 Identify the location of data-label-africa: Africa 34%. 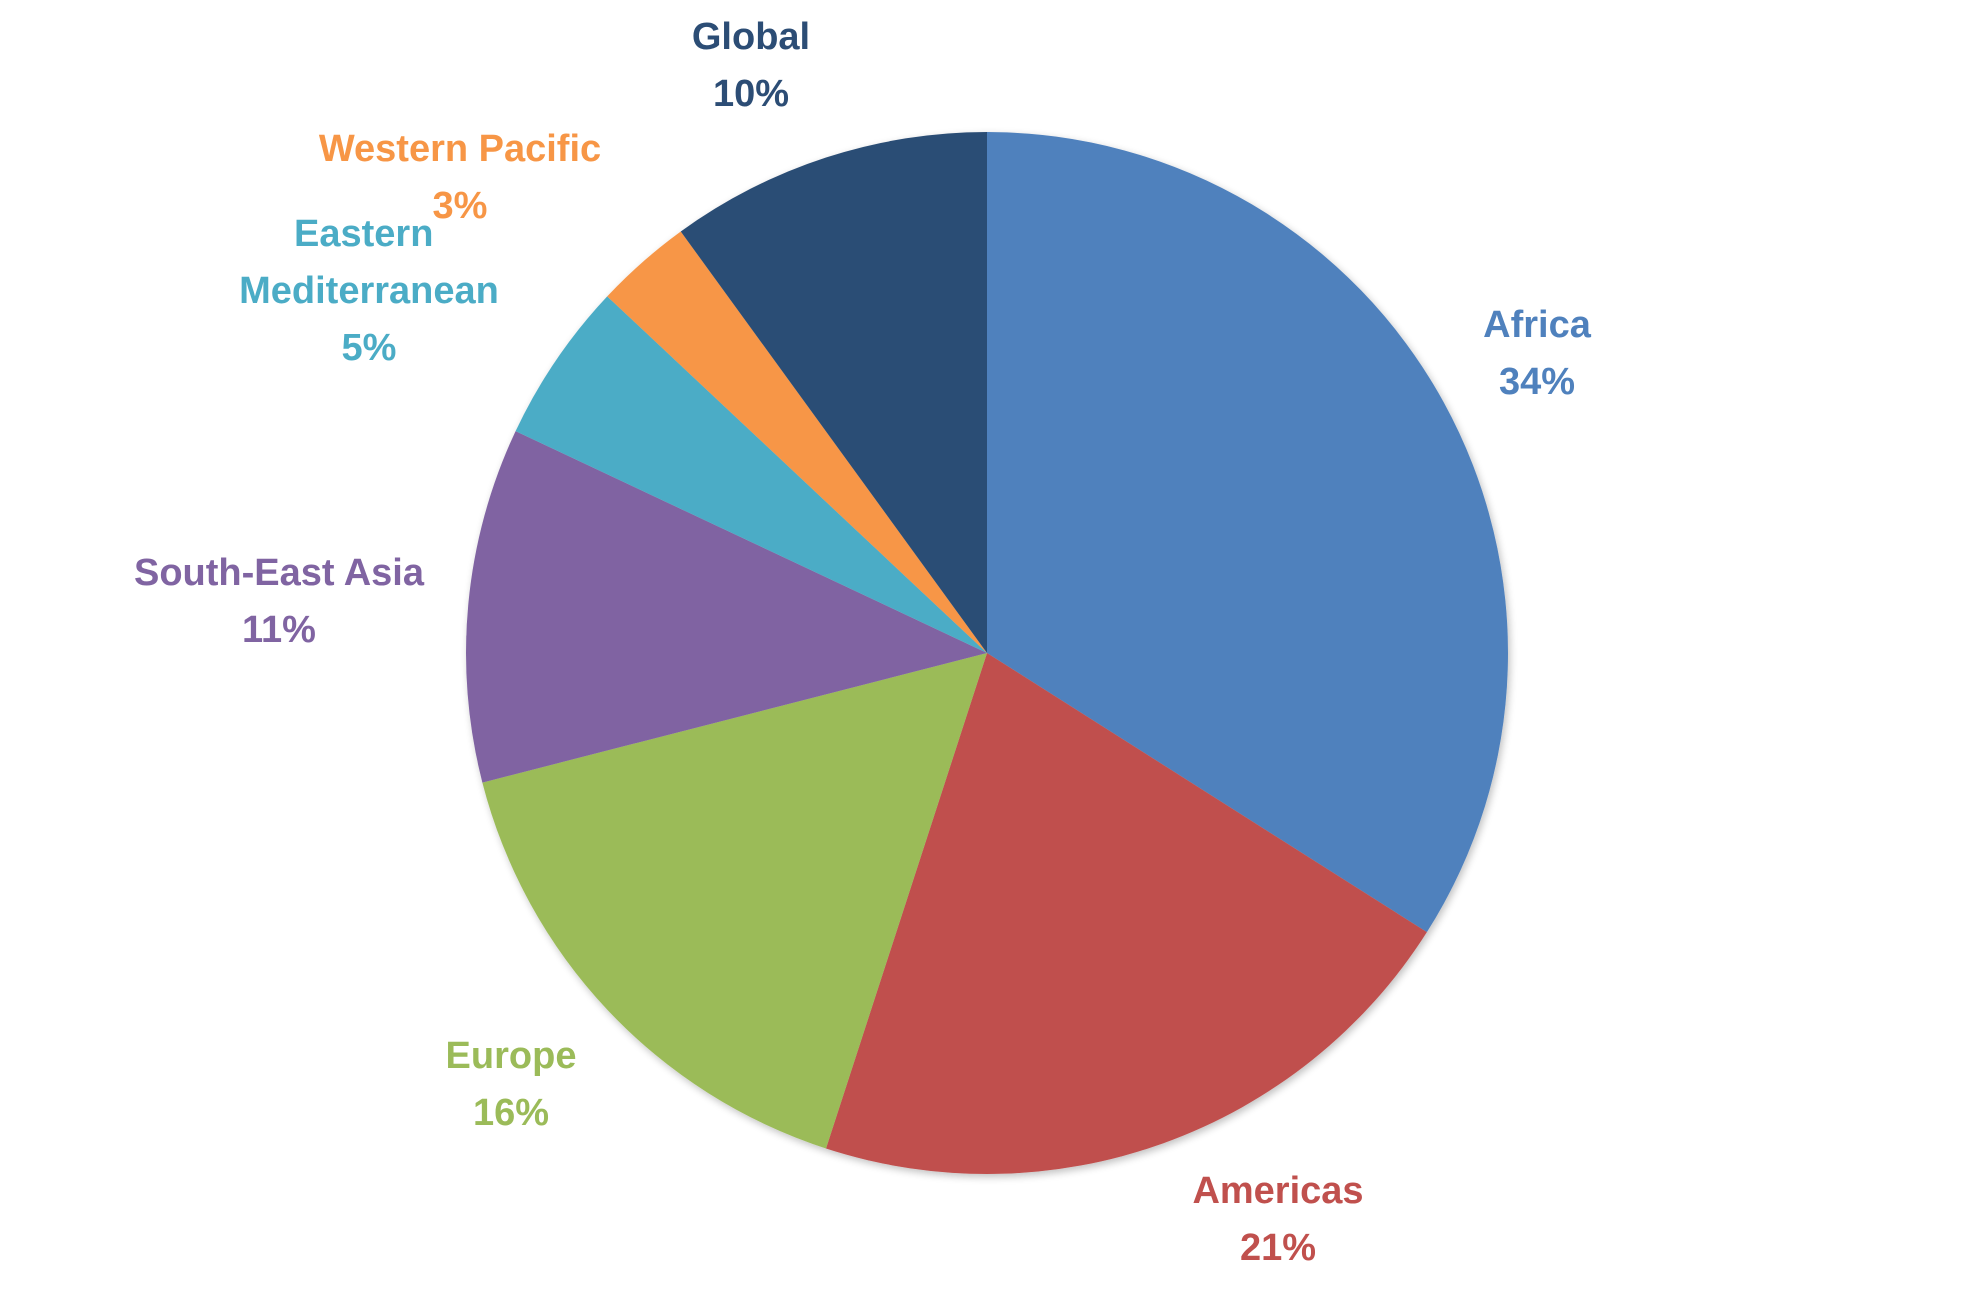
(1537, 353).